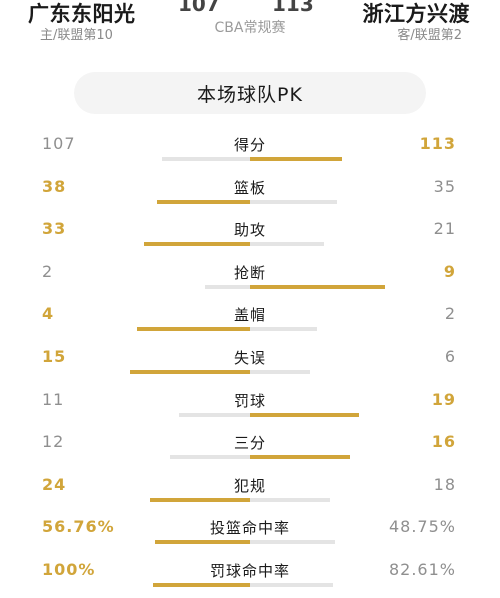 This screenshot has width=500, height=598. I want to click on league-label: CBA常规赛, so click(250, 28).